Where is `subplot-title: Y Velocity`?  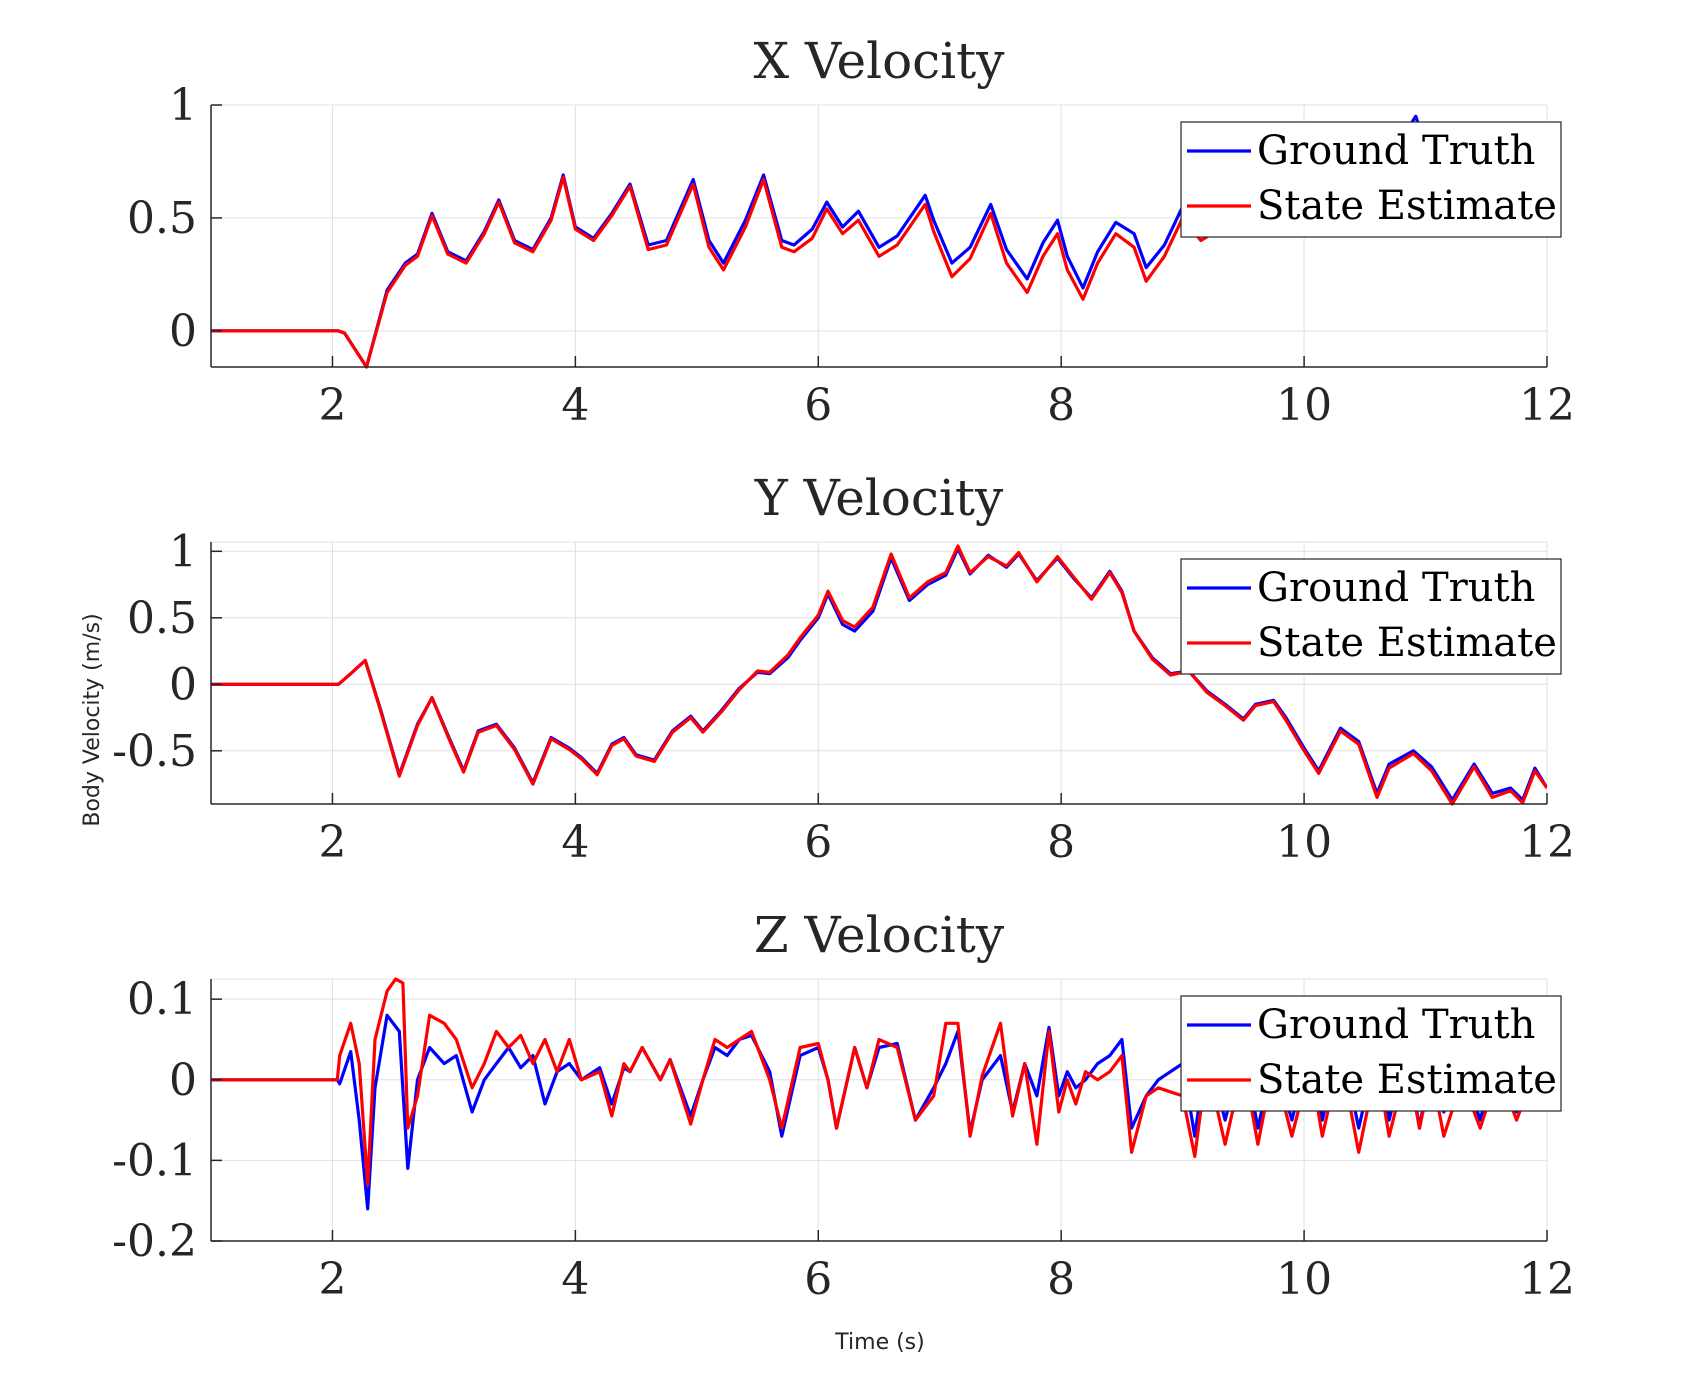 subplot-title: Y Velocity is located at coordinates (879, 498).